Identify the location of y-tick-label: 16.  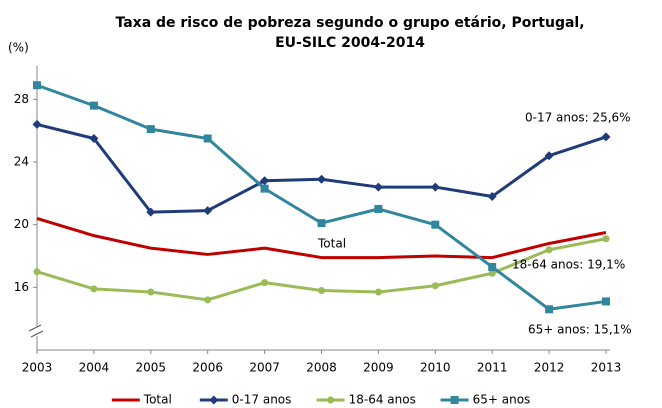
(21, 287).